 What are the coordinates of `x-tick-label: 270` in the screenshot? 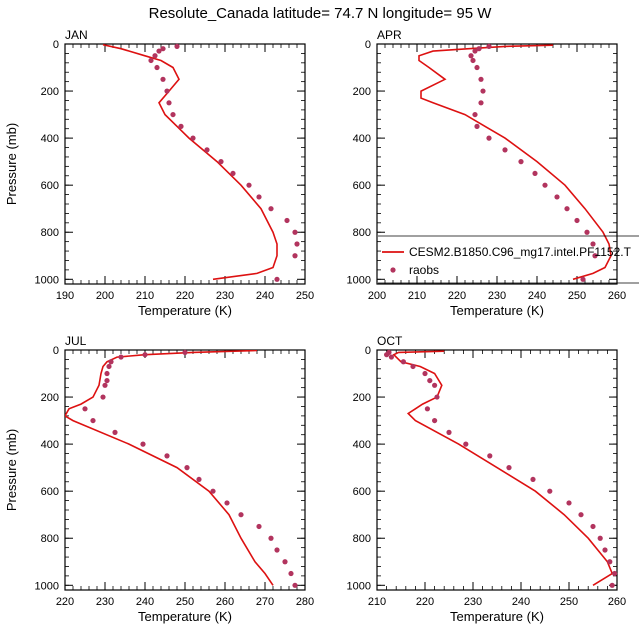 It's located at (265, 602).